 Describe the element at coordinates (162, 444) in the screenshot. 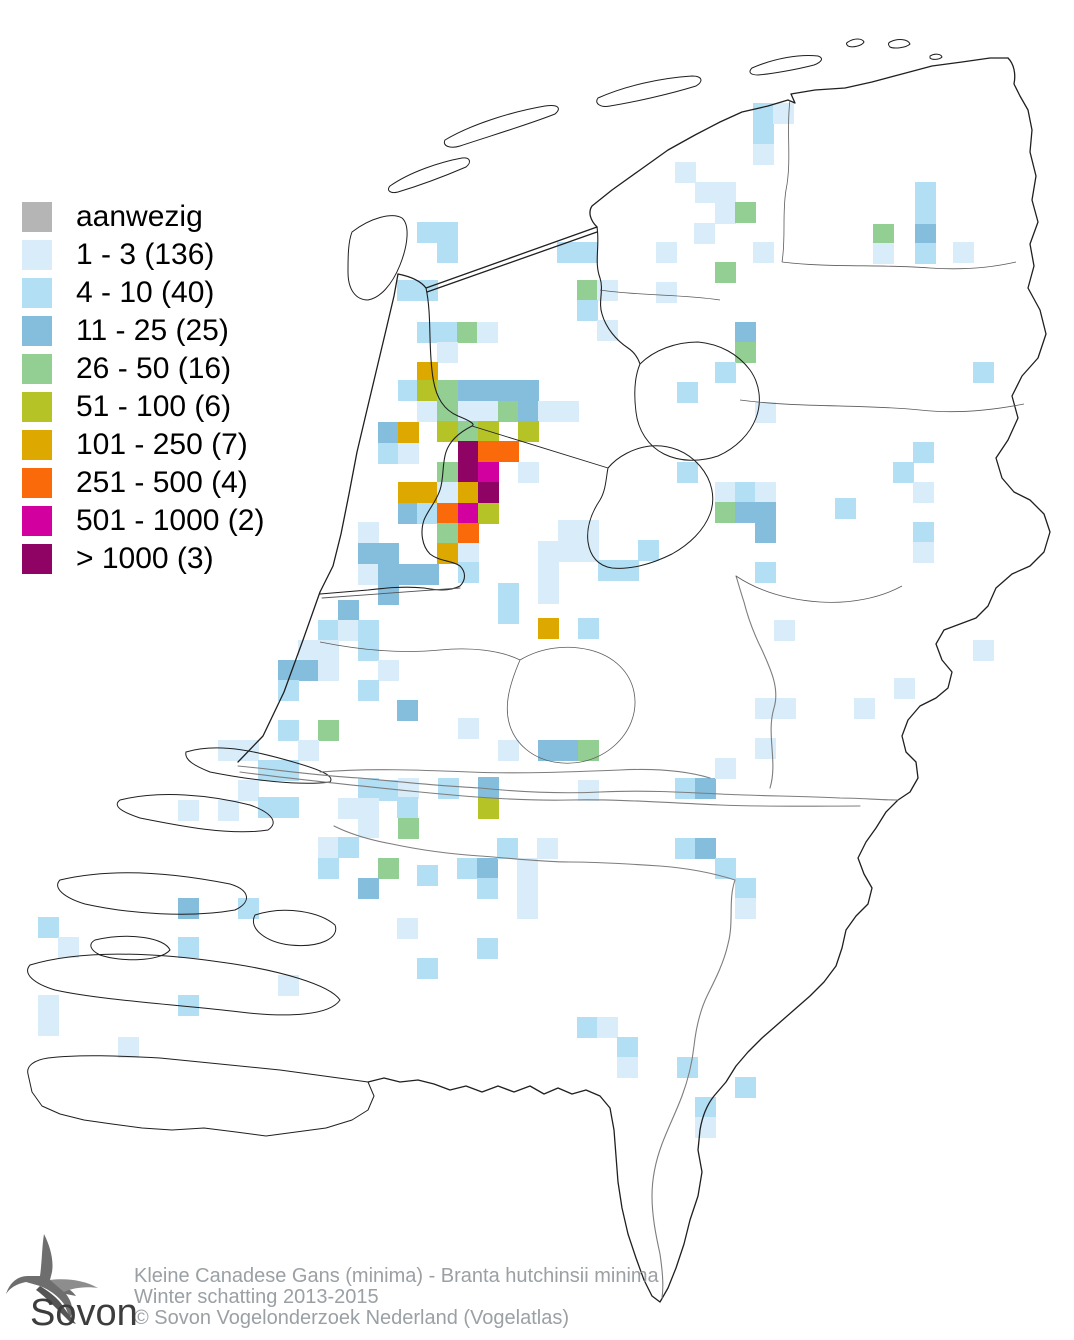

I see `legend-label: 101 - 250 (7)` at that location.